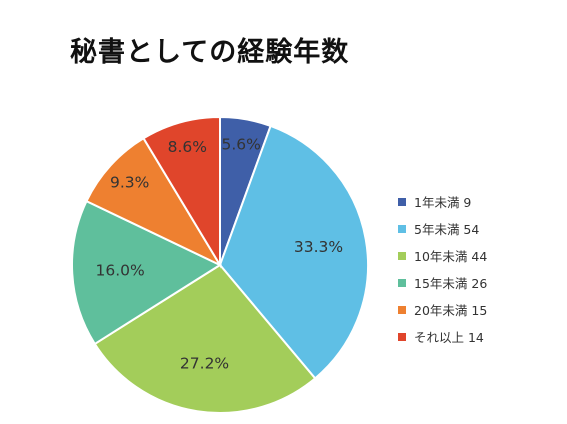  I want to click on legend-item: 20年未満 15, so click(442, 309).